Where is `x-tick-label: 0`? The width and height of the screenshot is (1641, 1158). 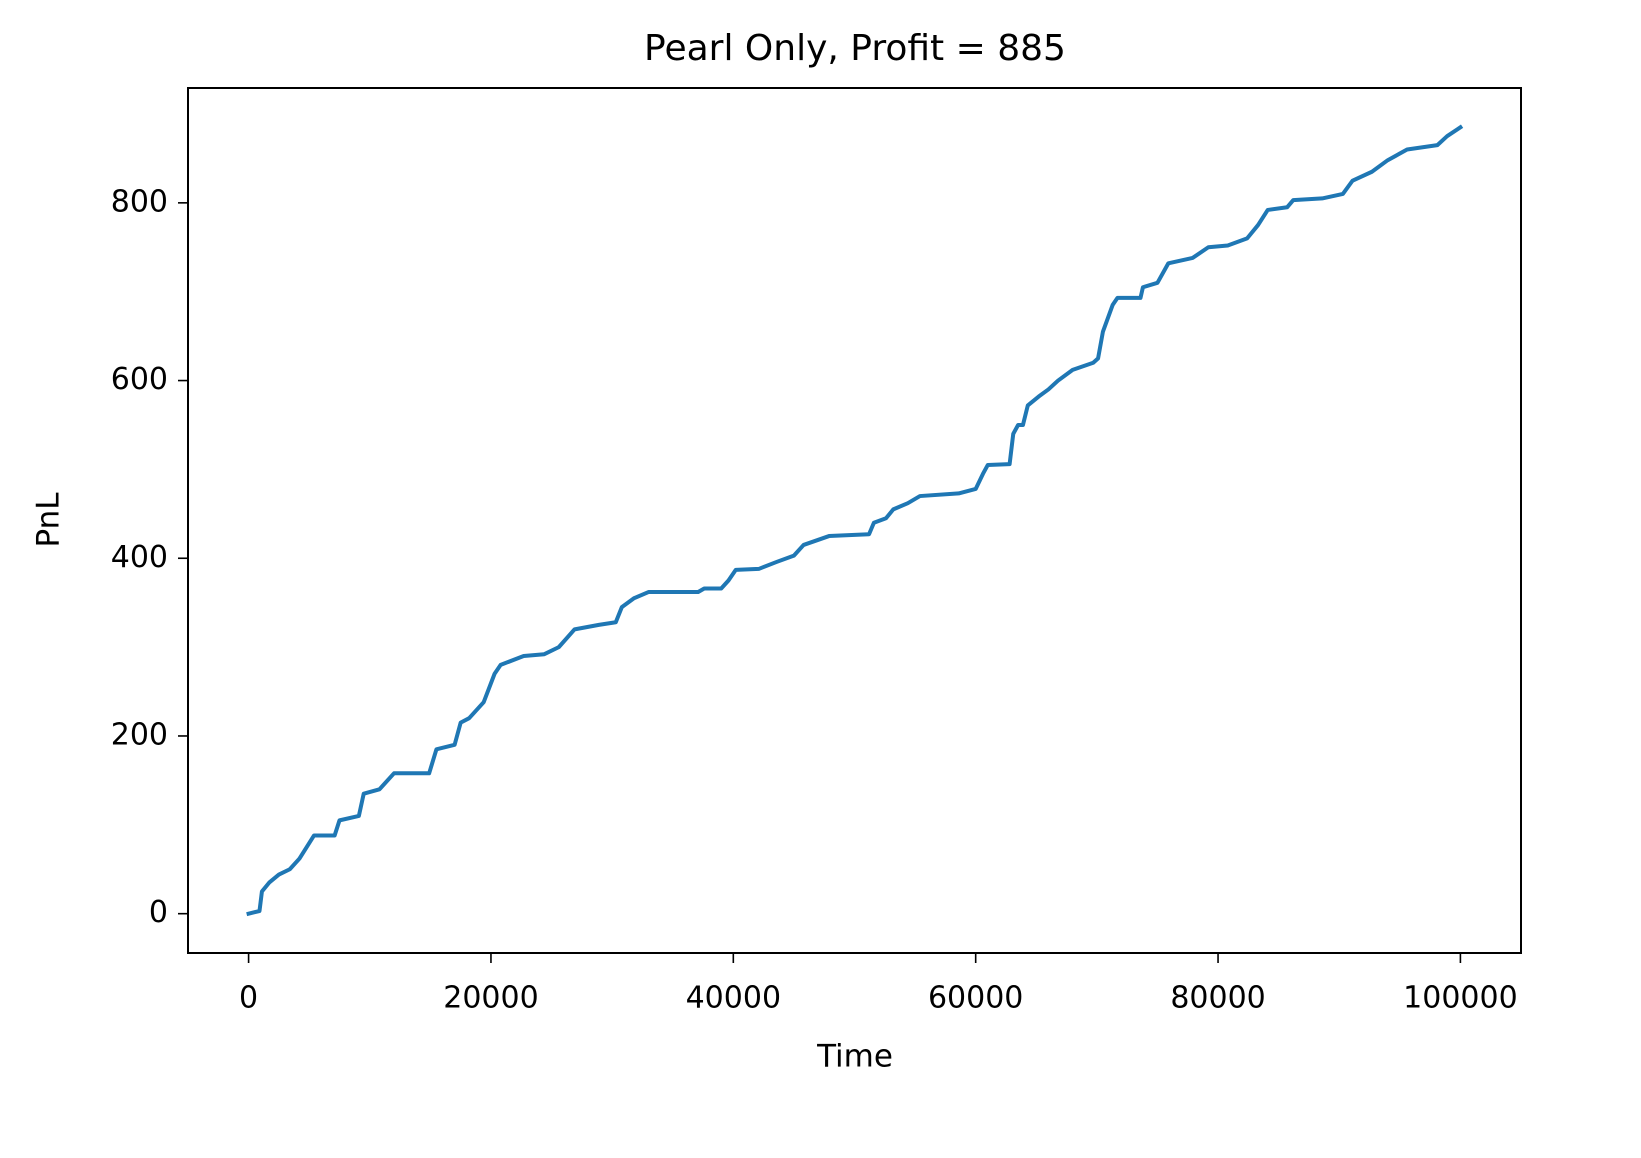
x-tick-label: 0 is located at coordinates (248, 998).